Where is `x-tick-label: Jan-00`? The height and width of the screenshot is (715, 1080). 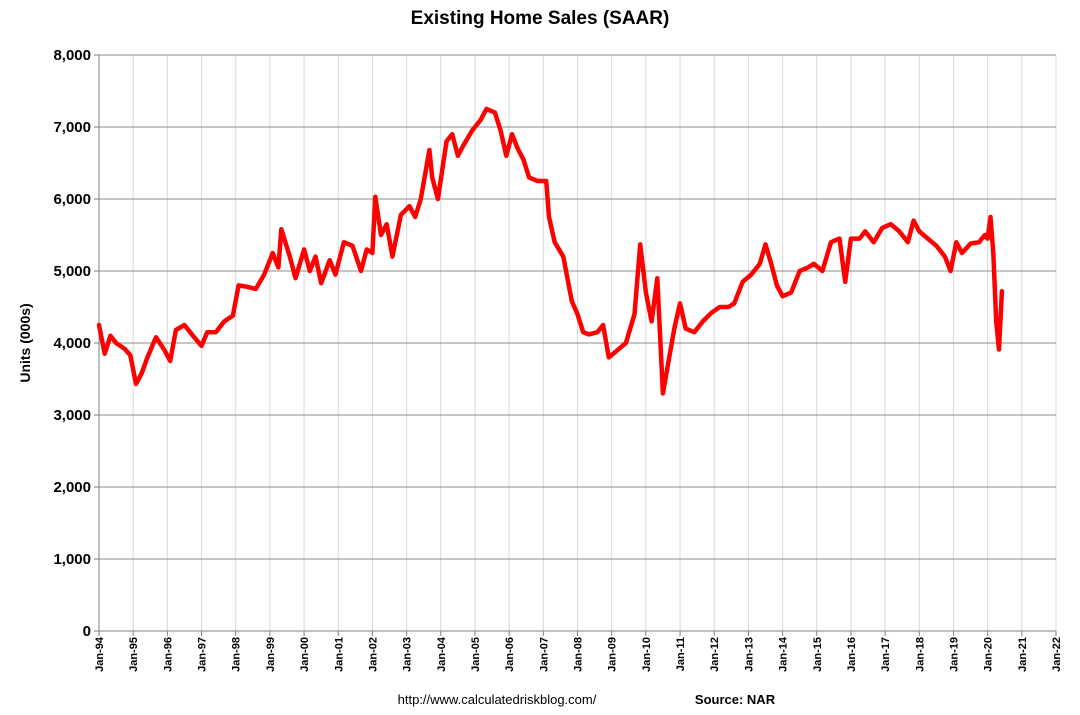 x-tick-label: Jan-00 is located at coordinates (305, 654).